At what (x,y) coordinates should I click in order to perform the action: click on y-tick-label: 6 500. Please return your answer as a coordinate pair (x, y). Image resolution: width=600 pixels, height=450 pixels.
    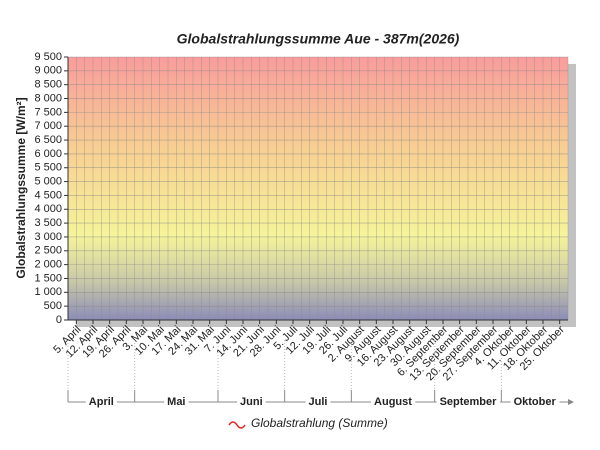
    Looking at the image, I should click on (48, 140).